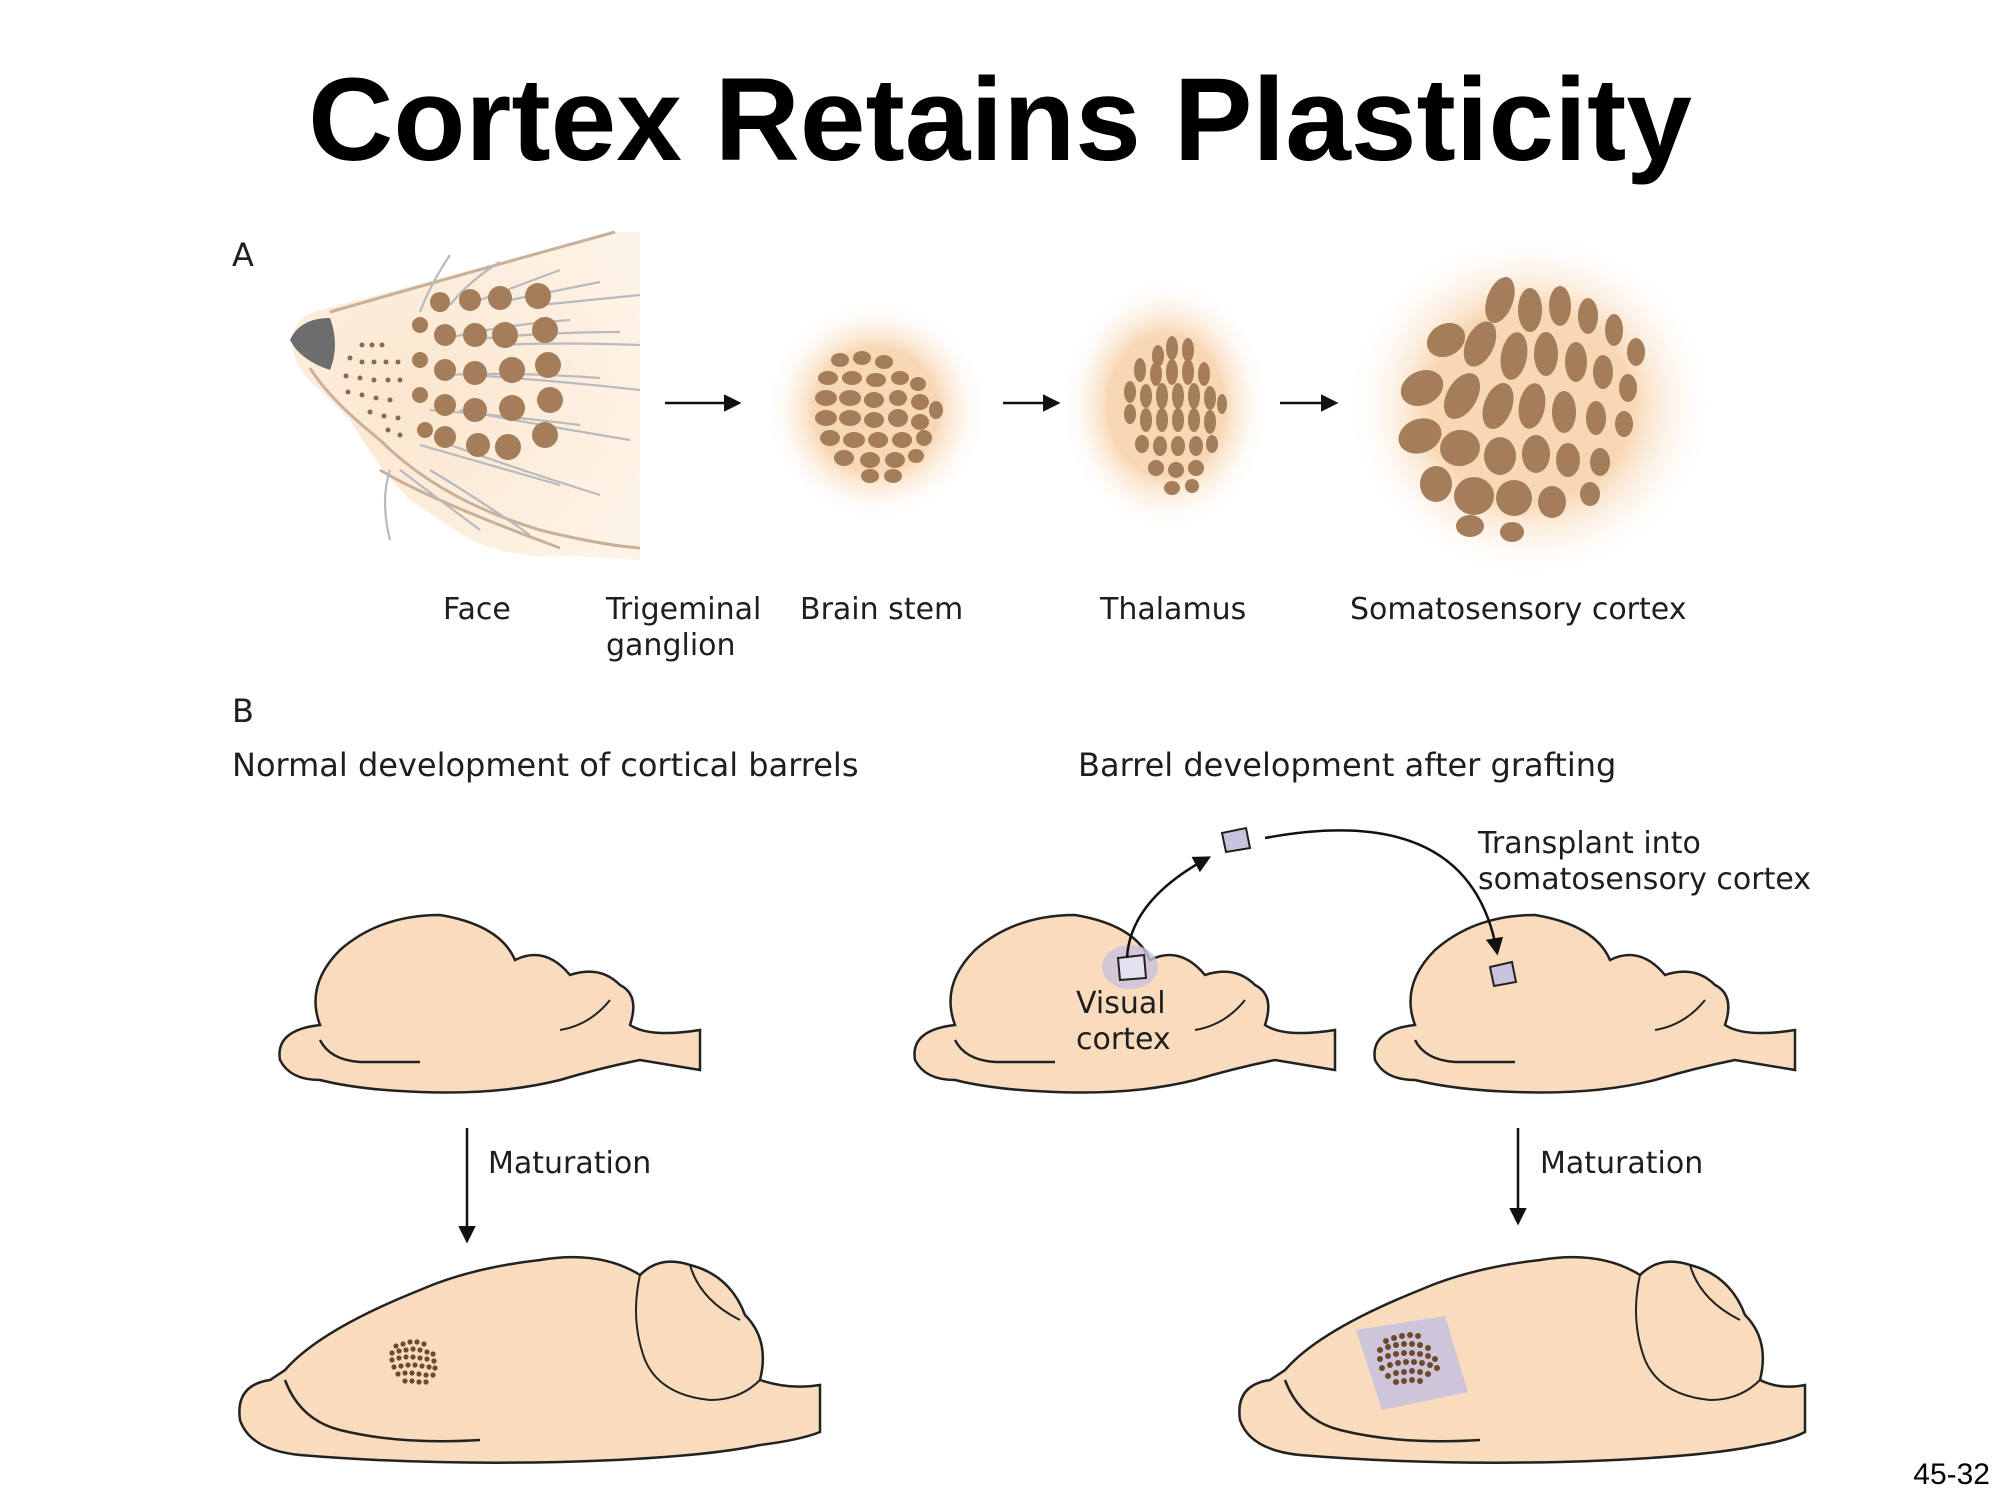 The height and width of the screenshot is (1500, 2000). I want to click on rat-face, so click(465, 395).